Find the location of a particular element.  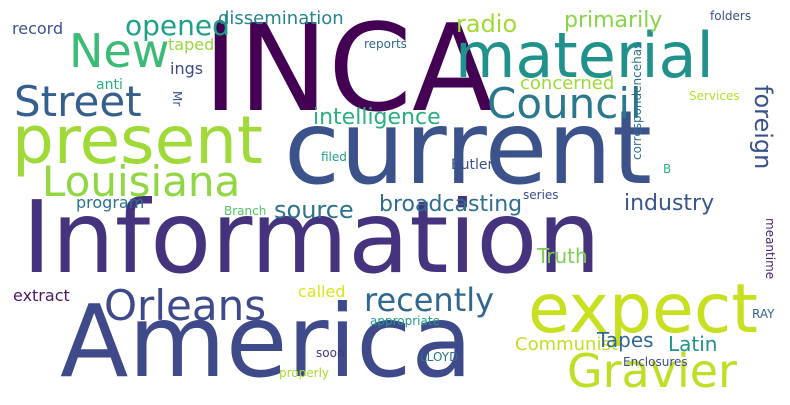

word-extract: extract is located at coordinates (41, 295).